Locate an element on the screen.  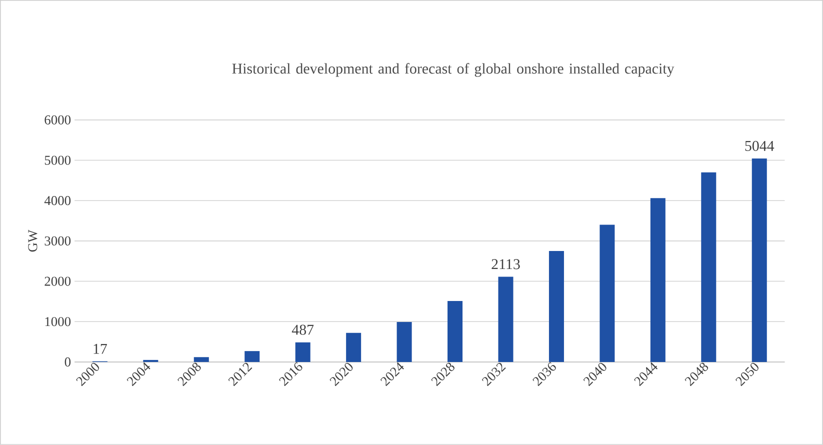
y-tick-label: 0 is located at coordinates (67, 362).